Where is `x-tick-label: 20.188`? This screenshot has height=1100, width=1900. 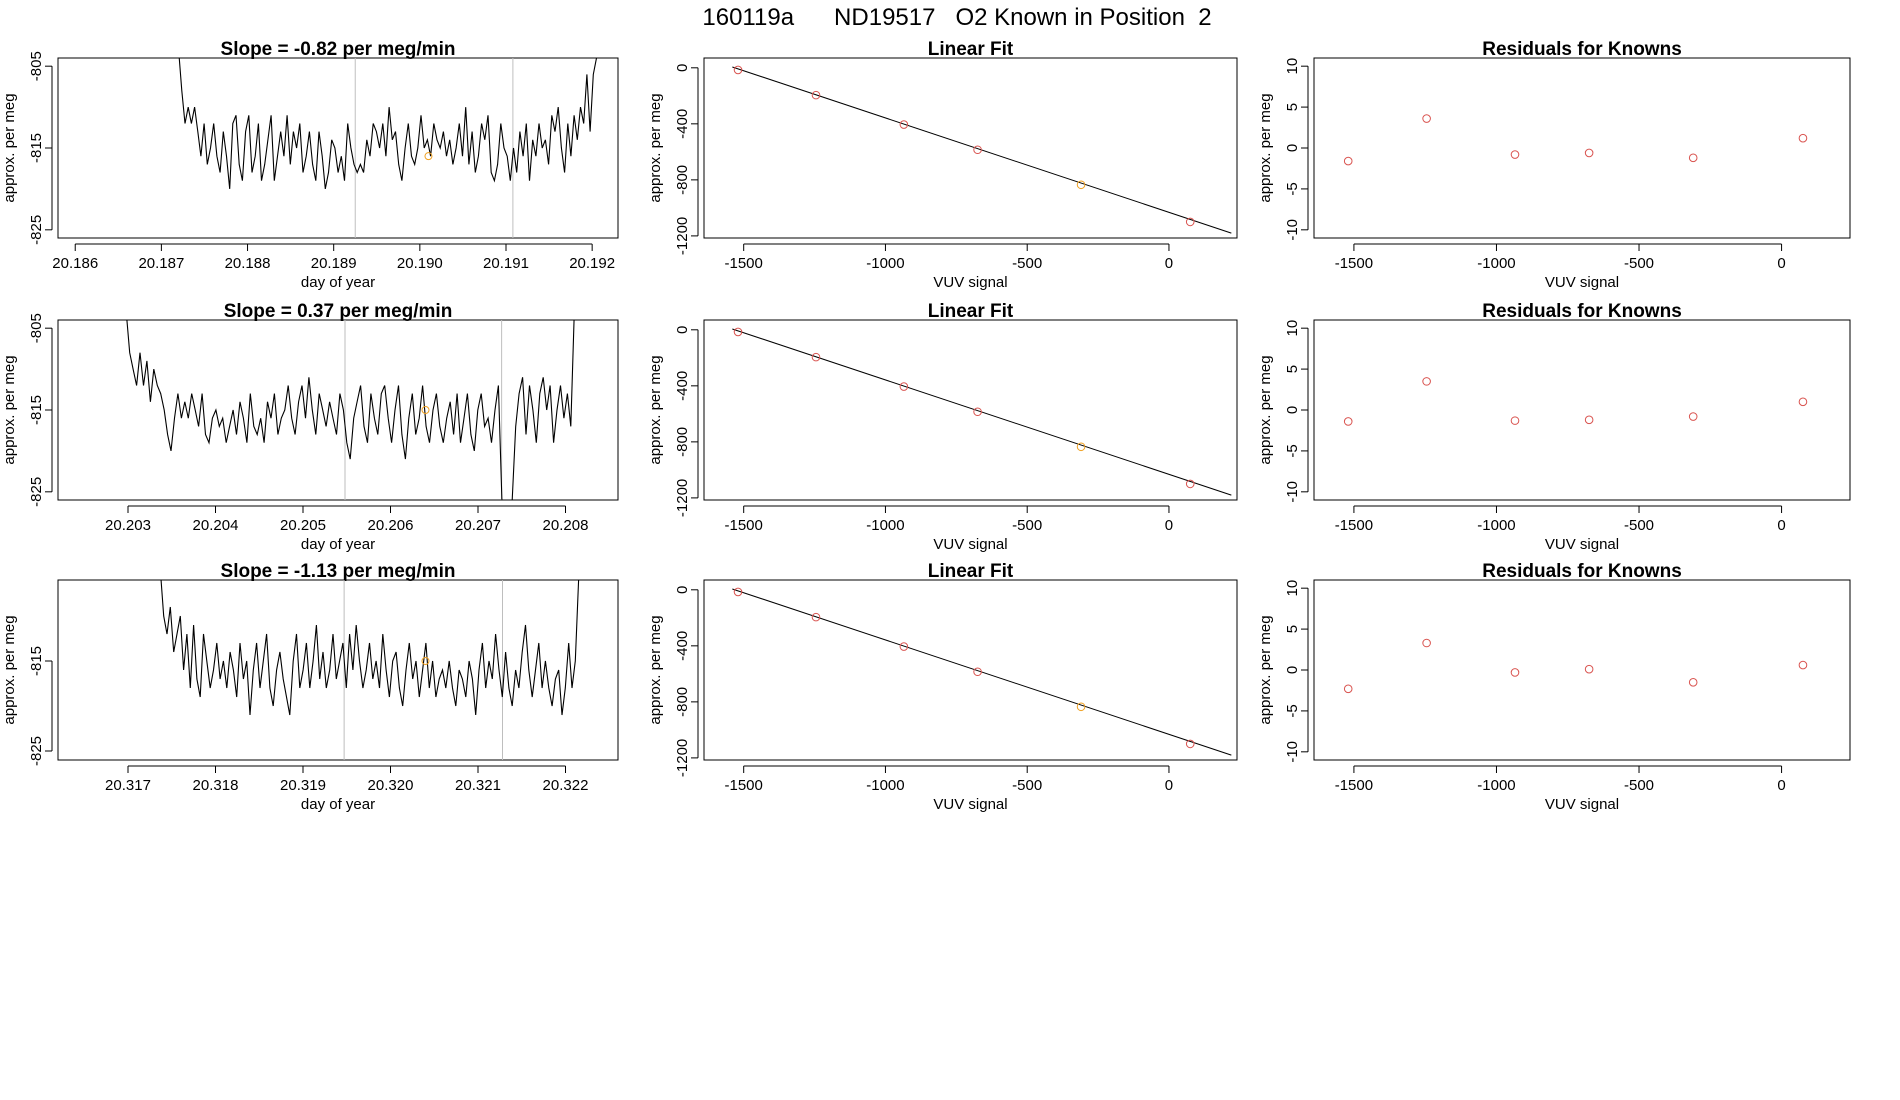
x-tick-label: 20.188 is located at coordinates (248, 263).